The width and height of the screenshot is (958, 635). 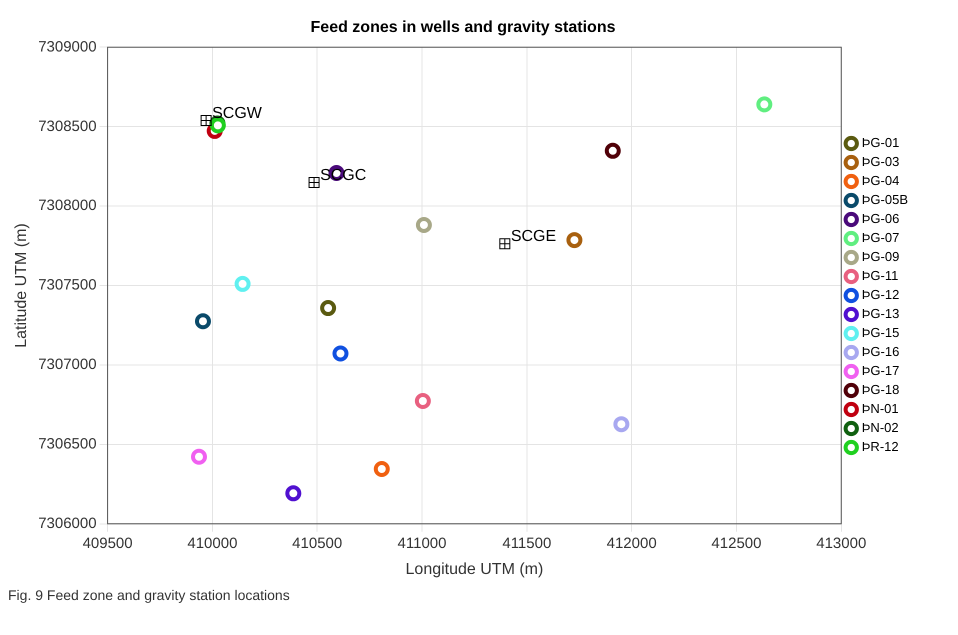 What do you see at coordinates (881, 162) in the screenshot?
I see `legend-label: ÞG-03` at bounding box center [881, 162].